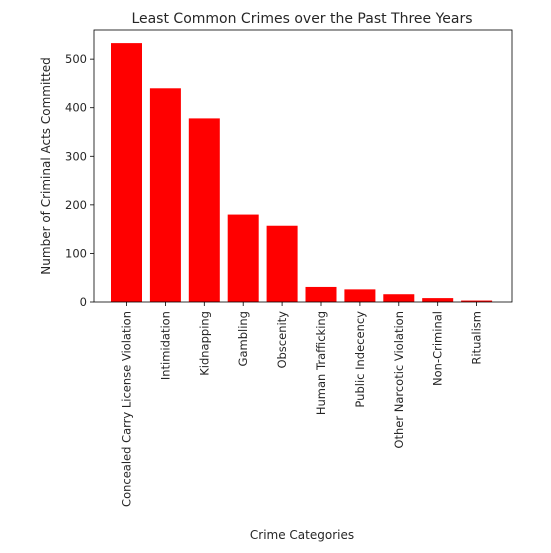 Image resolution: width=551 pixels, height=553 pixels. Describe the element at coordinates (165, 345) in the screenshot. I see `x-tick-label: Intimidation` at that location.